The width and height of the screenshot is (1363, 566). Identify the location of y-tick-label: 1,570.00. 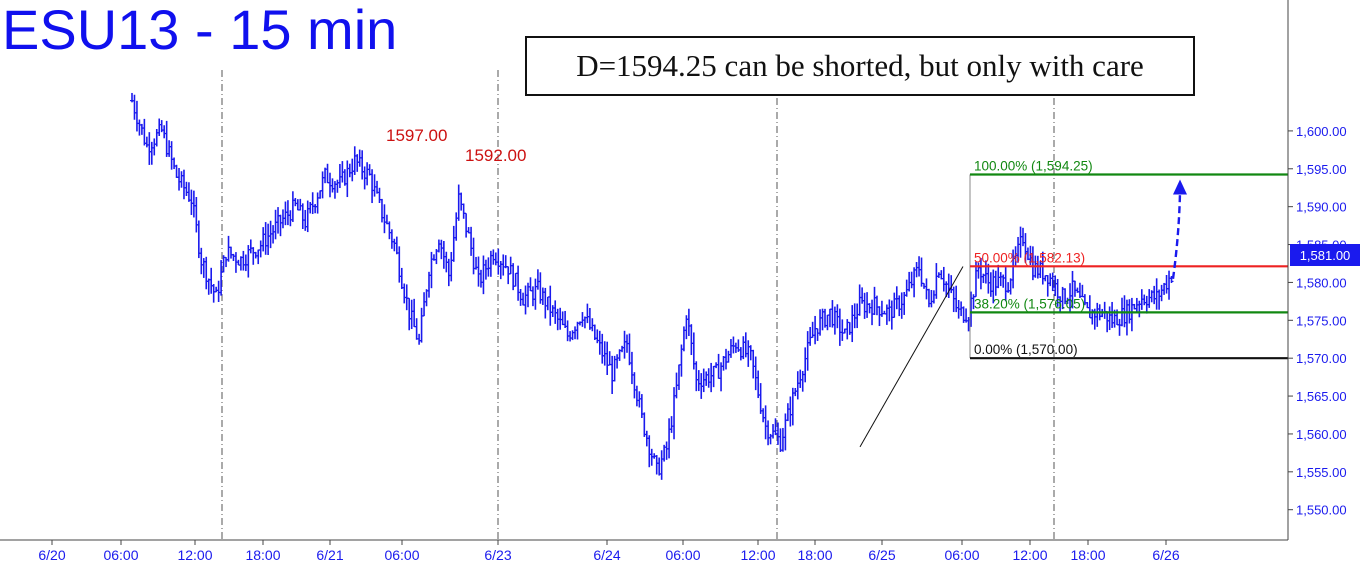
(1321, 358).